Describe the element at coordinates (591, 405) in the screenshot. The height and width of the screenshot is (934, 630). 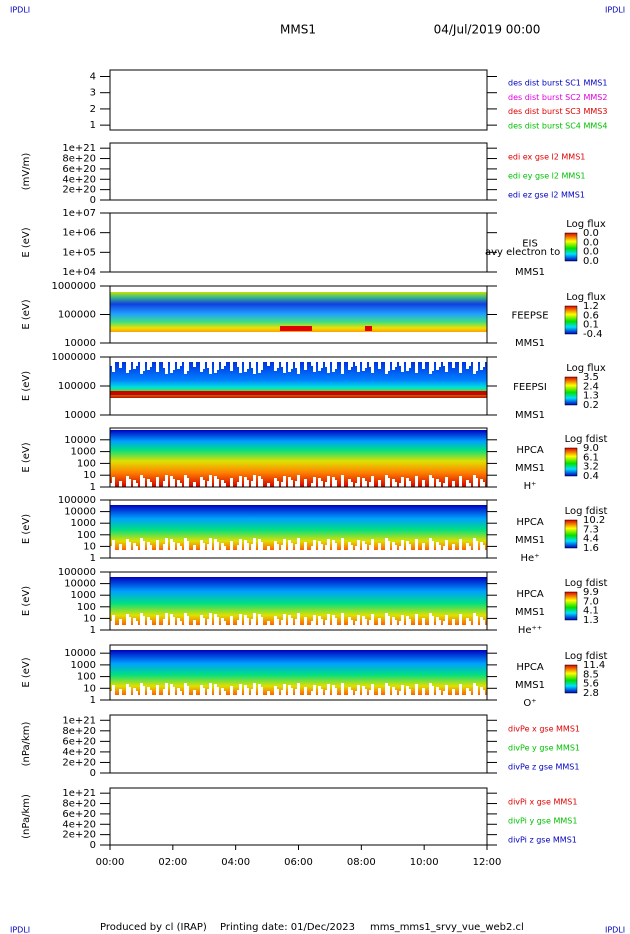
I see `colorbar-label: 0.2` at that location.